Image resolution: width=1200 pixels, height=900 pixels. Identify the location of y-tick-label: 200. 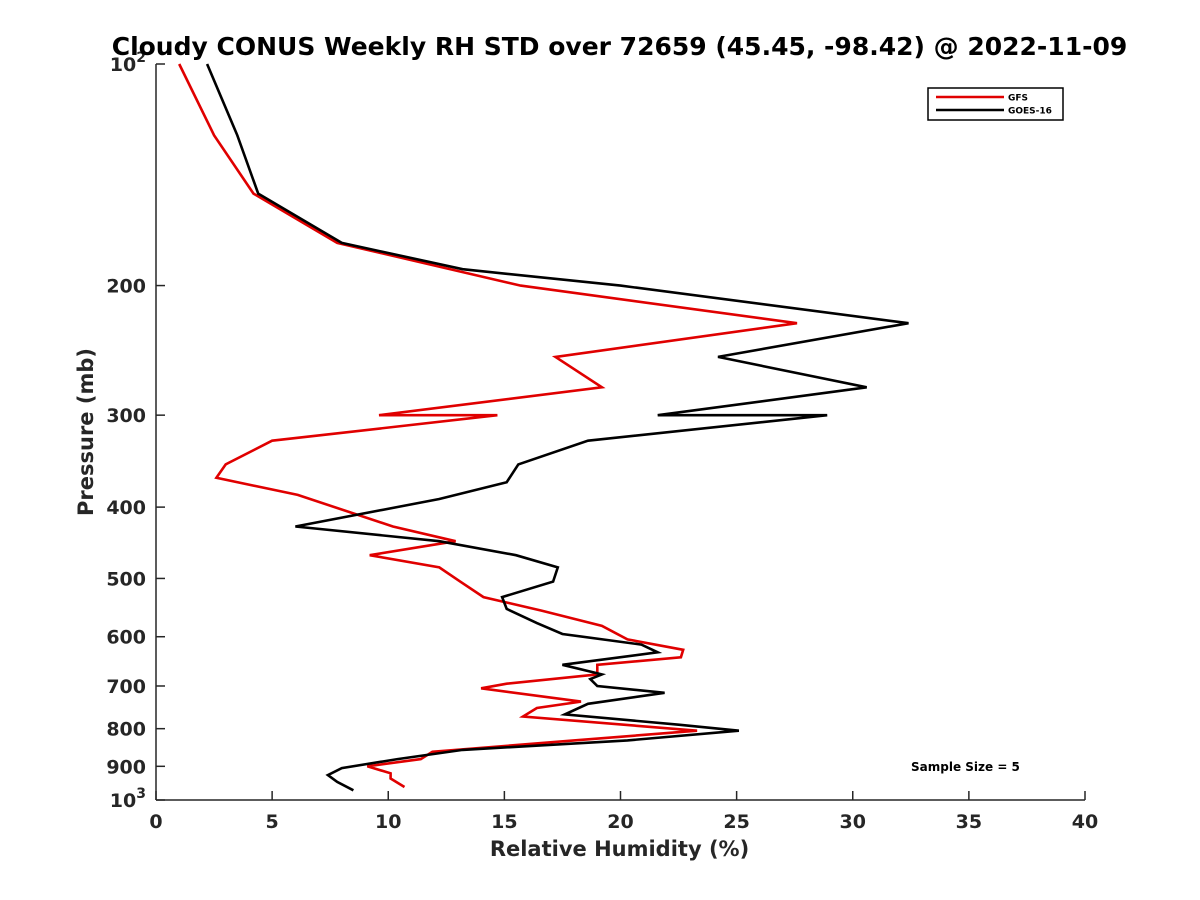
(126, 287).